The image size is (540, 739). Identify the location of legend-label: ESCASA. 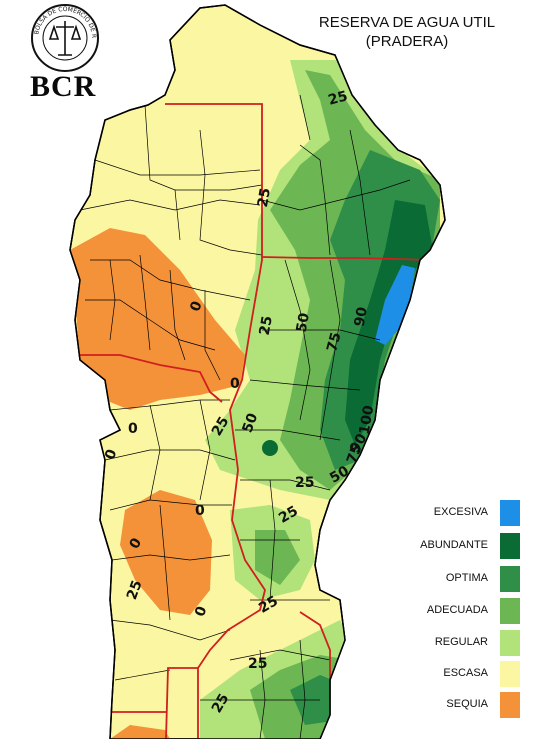
(465, 673).